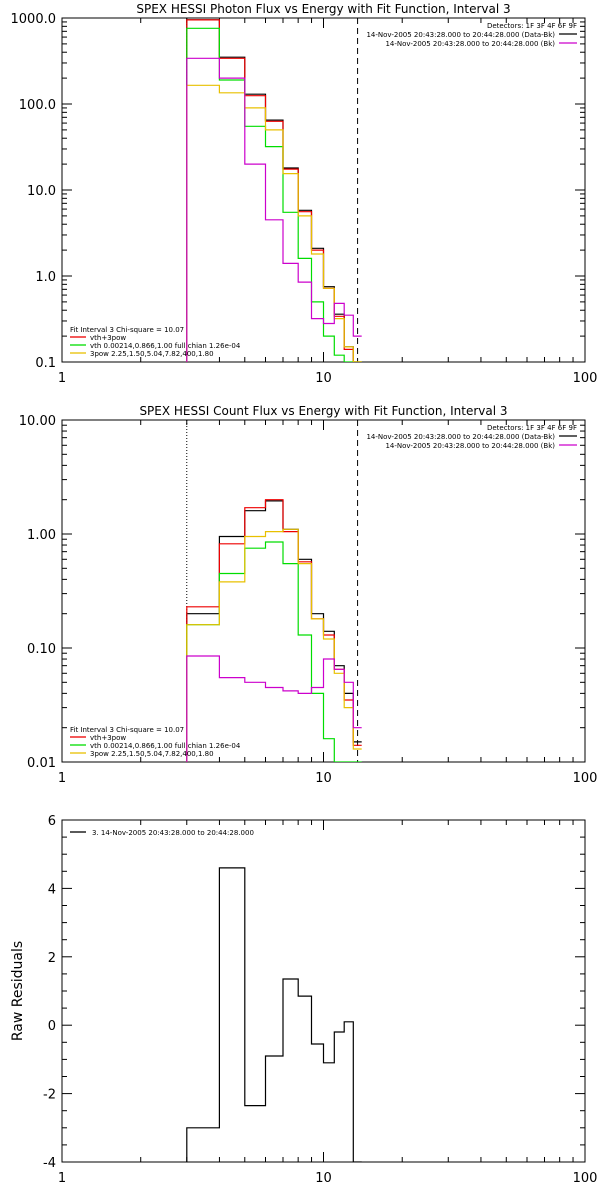 This screenshot has width=600, height=1200. What do you see at coordinates (49, 1095) in the screenshot?
I see `y-tick-label: -2` at bounding box center [49, 1095].